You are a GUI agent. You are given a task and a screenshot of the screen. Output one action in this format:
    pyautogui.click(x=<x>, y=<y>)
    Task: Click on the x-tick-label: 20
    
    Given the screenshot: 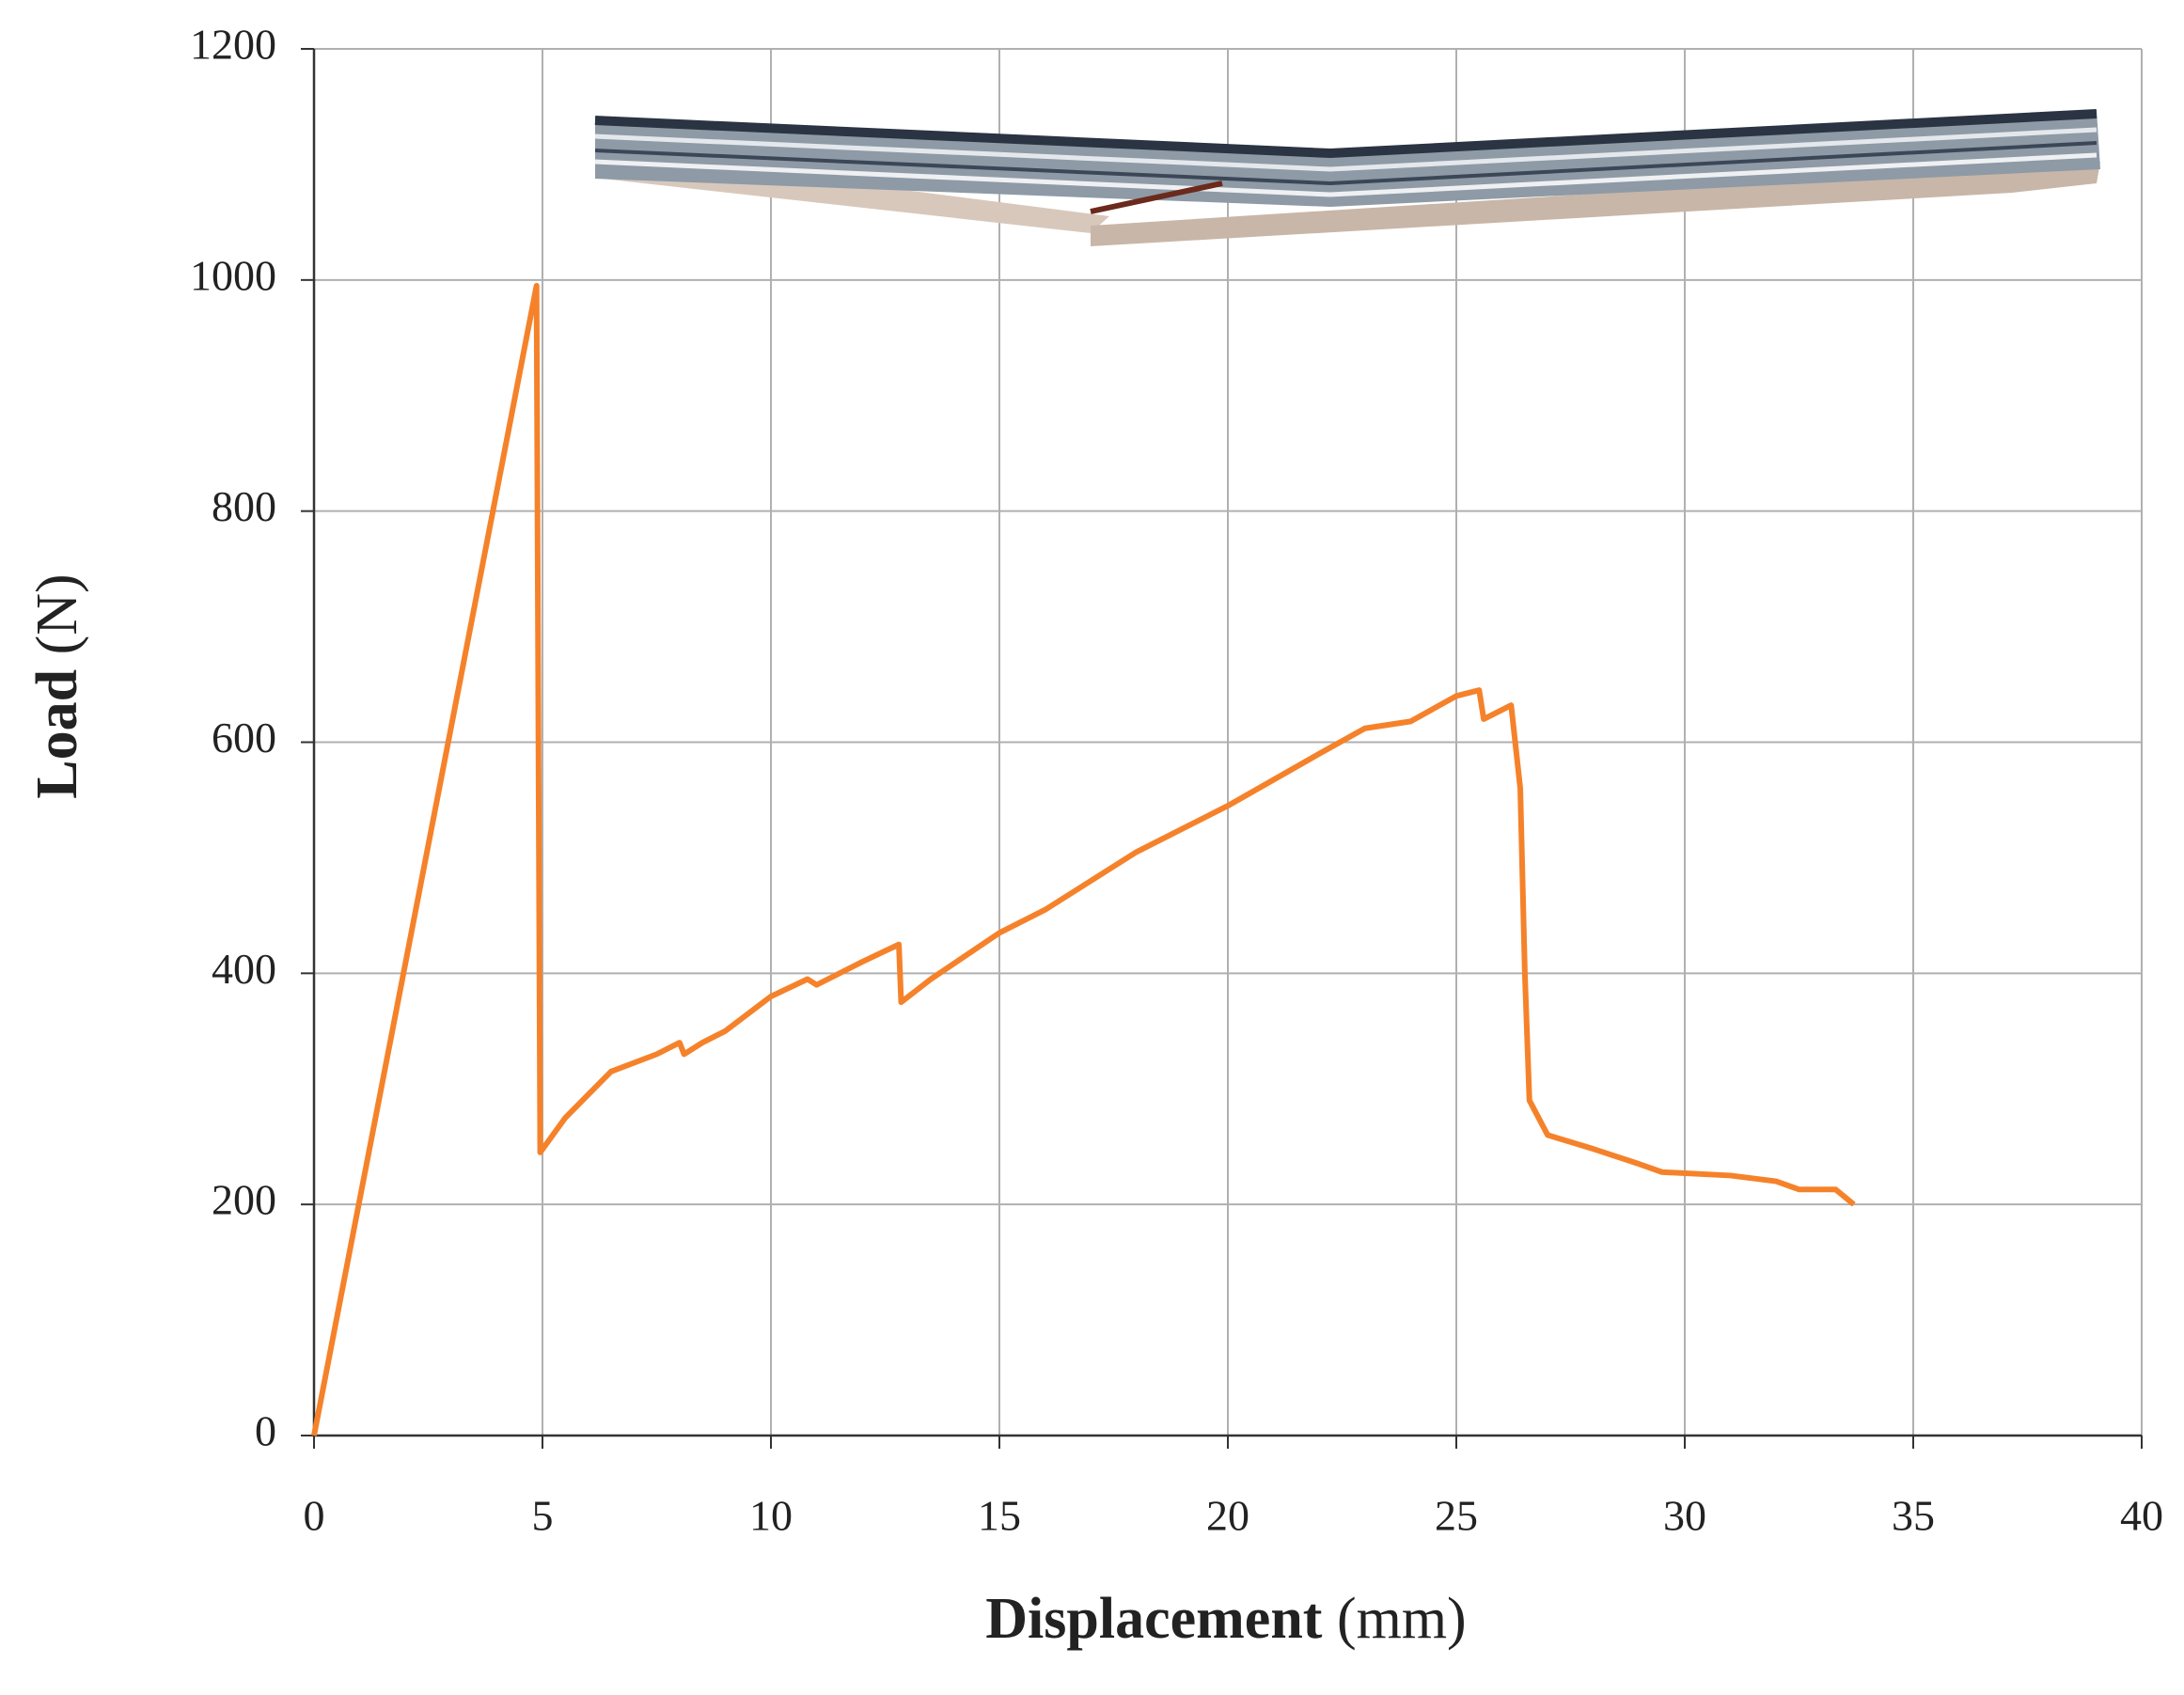 What is the action you would take?
    pyautogui.click(x=1227, y=1516)
    